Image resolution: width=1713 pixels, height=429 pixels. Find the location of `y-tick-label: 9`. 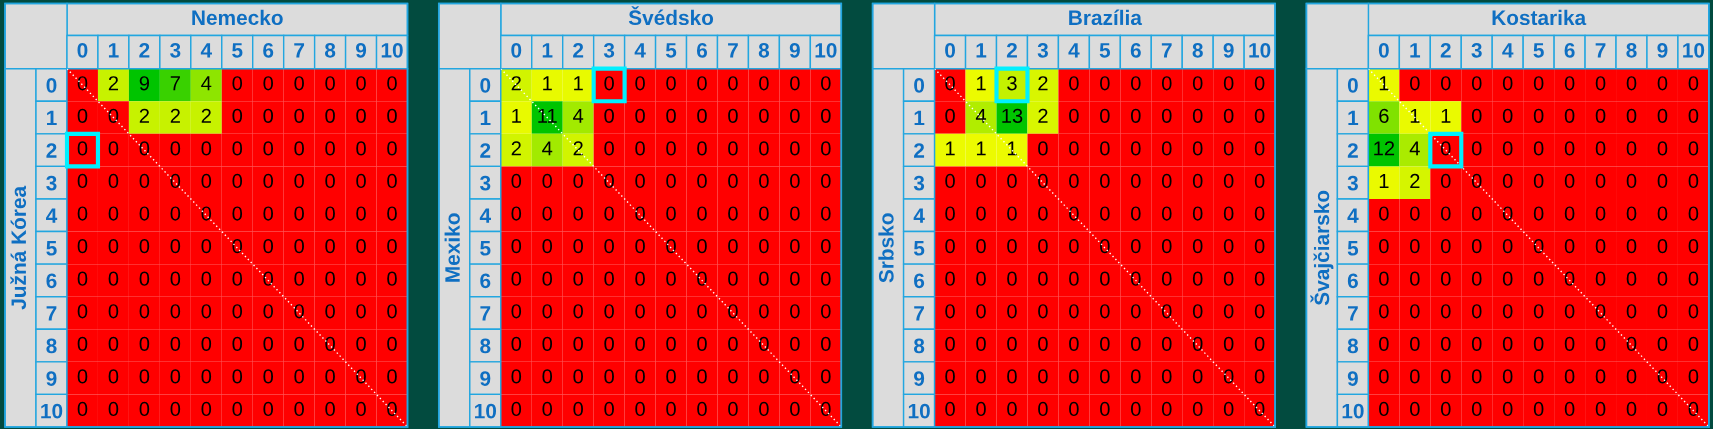

y-tick-label: 9 is located at coordinates (919, 378).